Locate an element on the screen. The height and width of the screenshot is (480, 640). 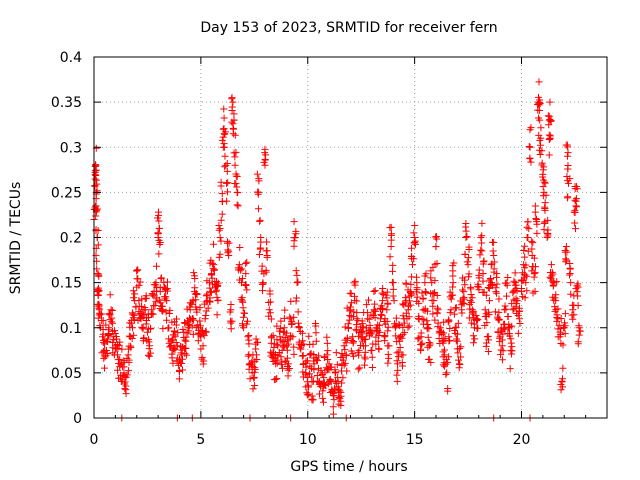
x-tick-label: 0 is located at coordinates (94, 440).